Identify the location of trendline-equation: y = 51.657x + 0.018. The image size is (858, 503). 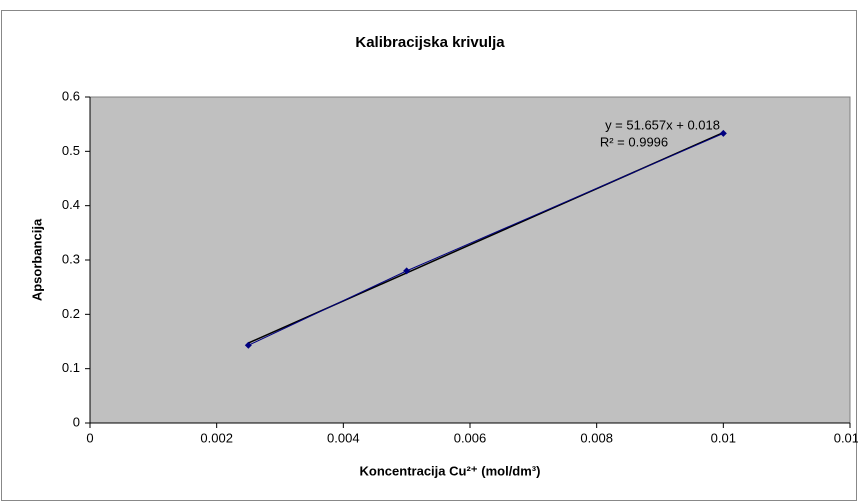
(662, 124).